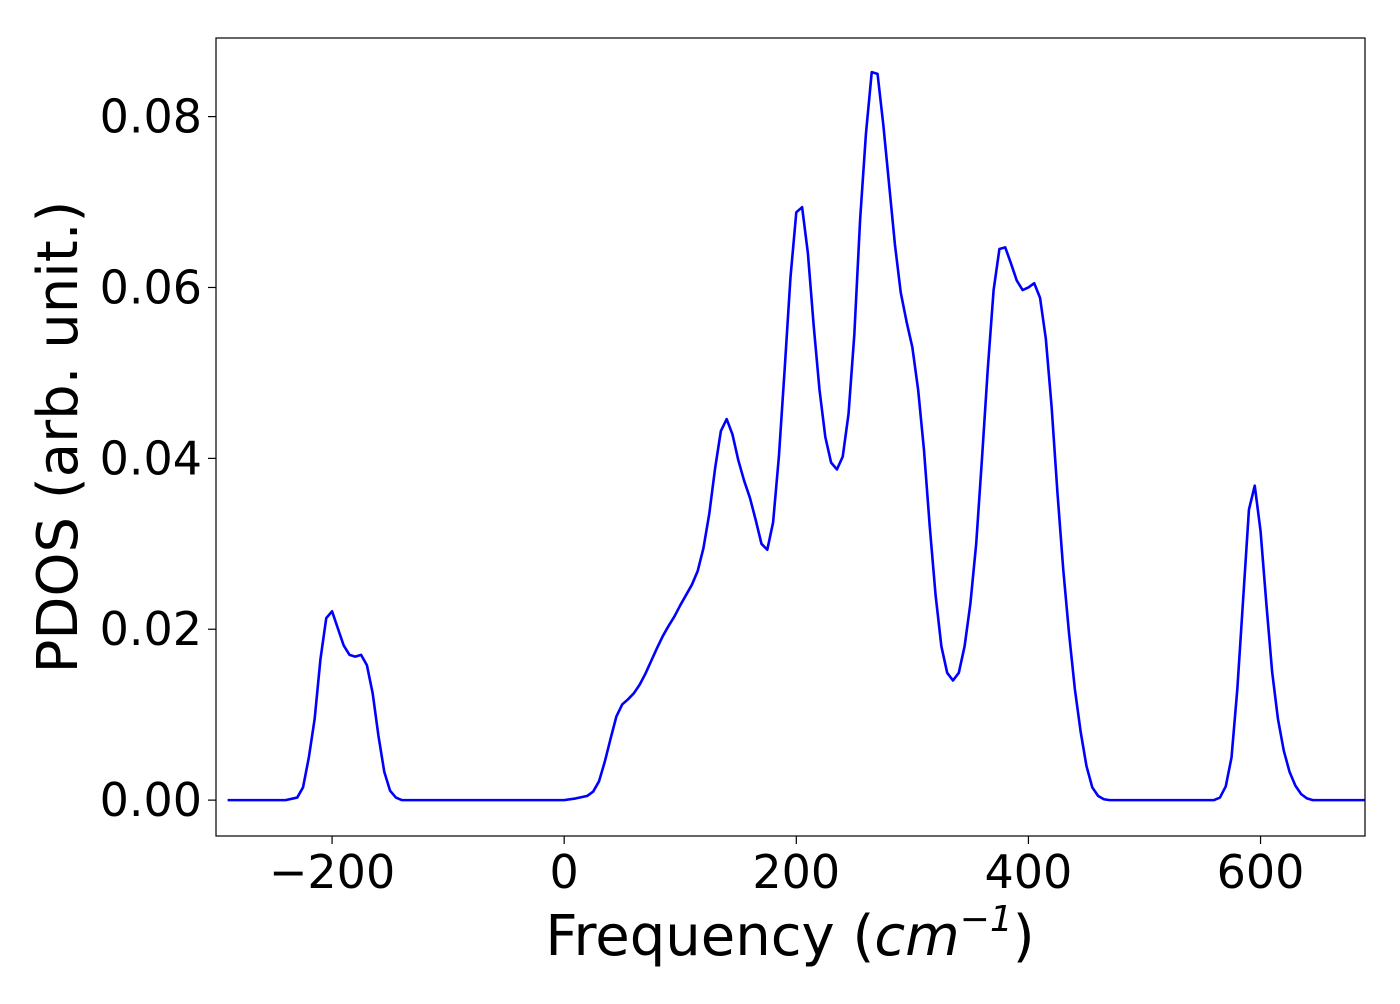 This screenshot has width=1400, height=1004. I want to click on x-tick-label: −200, so click(332, 872).